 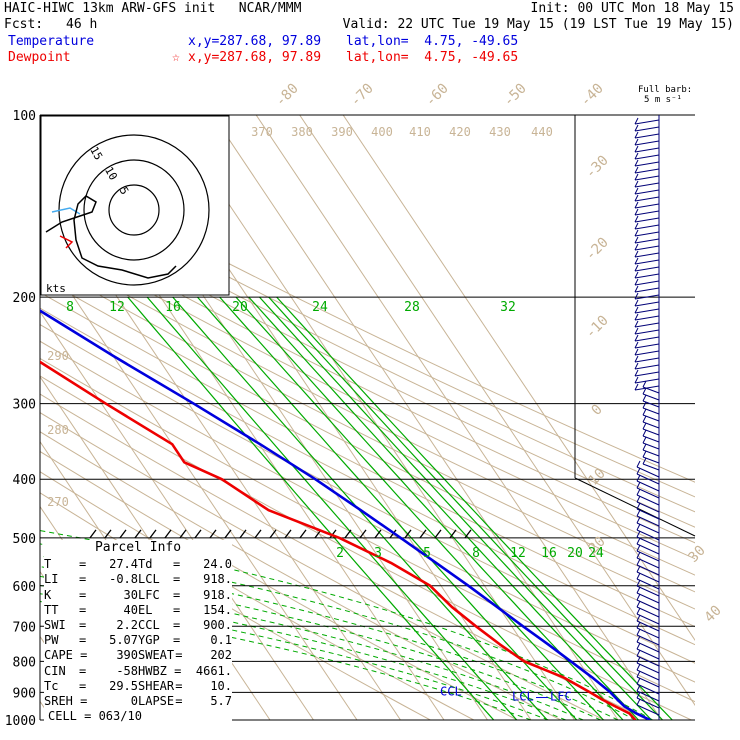 What do you see at coordinates (24, 627) in the screenshot?
I see `pressure-tick-label: 700` at bounding box center [24, 627].